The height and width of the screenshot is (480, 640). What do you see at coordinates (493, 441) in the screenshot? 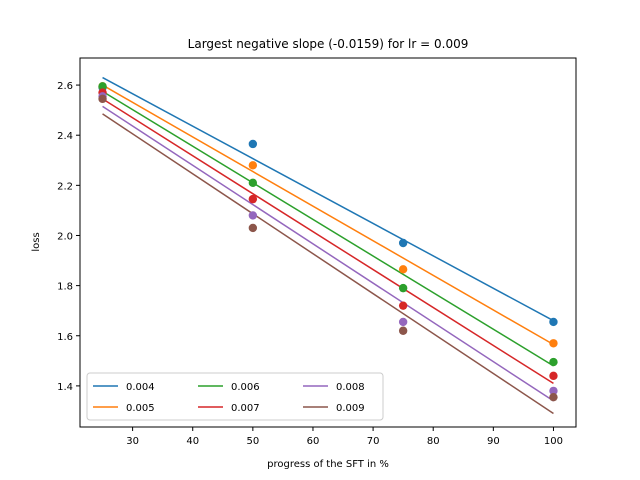
I see `x-tick-label: 90` at bounding box center [493, 441].